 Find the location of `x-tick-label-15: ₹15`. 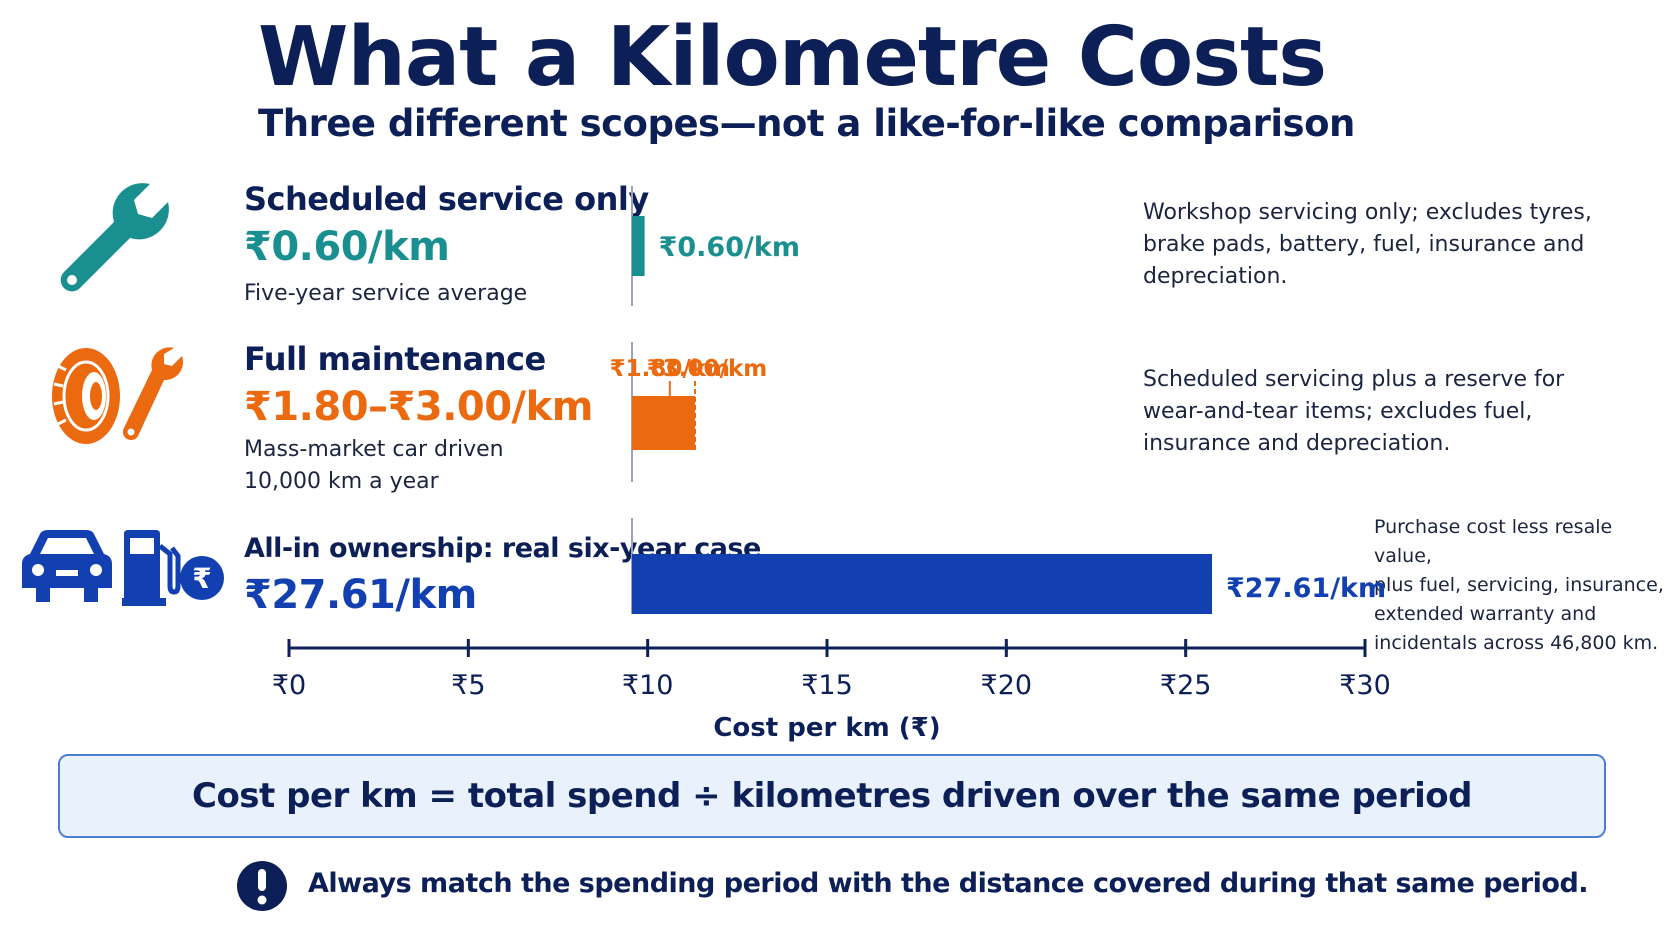

x-tick-label-15: ₹15 is located at coordinates (827, 685).